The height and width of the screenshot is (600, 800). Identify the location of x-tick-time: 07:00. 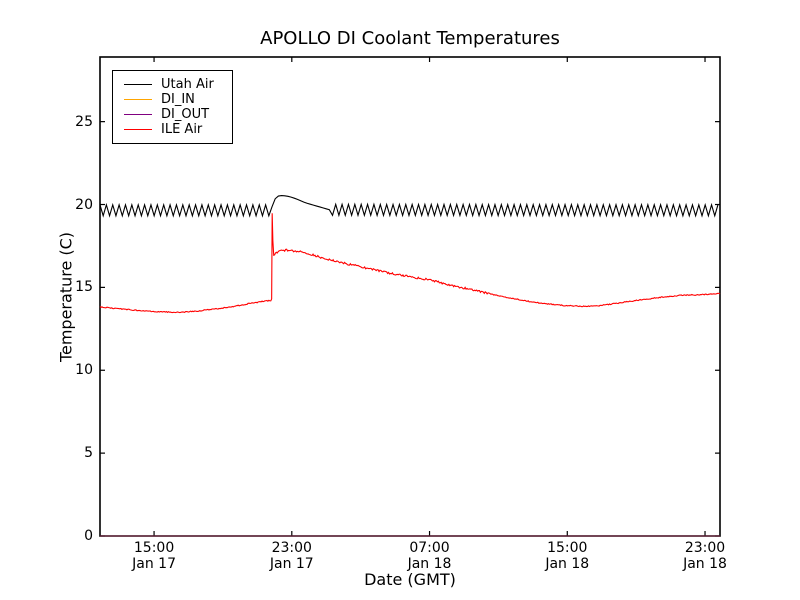
(429, 548).